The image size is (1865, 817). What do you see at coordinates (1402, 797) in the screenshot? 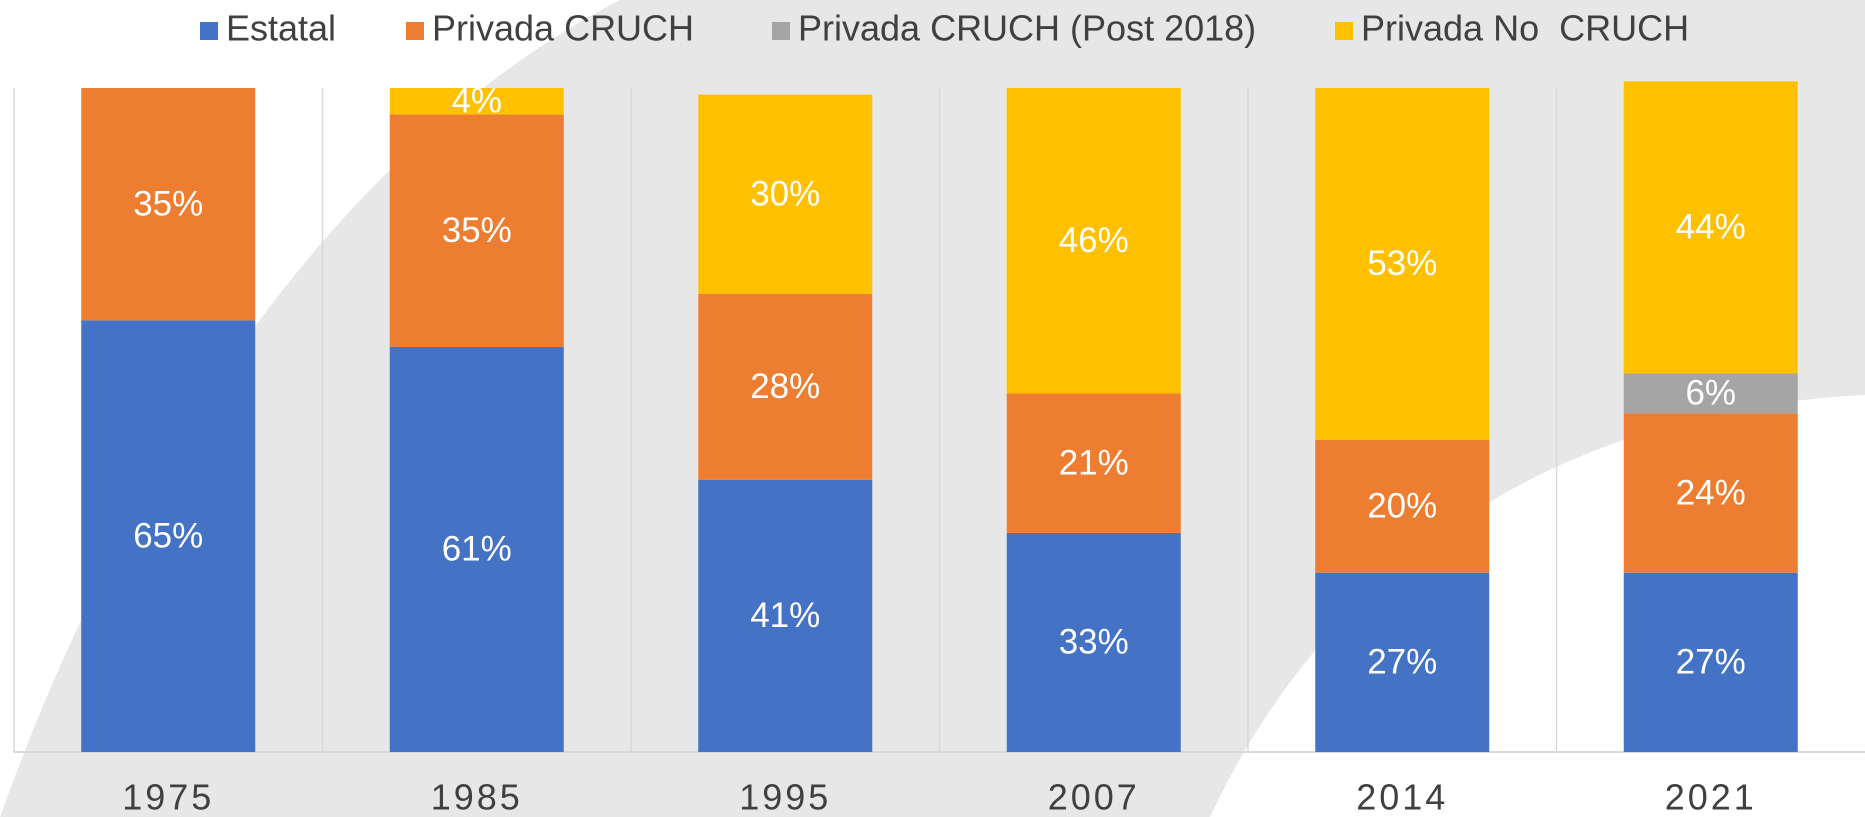
I see `x-tick-label: 2014` at bounding box center [1402, 797].